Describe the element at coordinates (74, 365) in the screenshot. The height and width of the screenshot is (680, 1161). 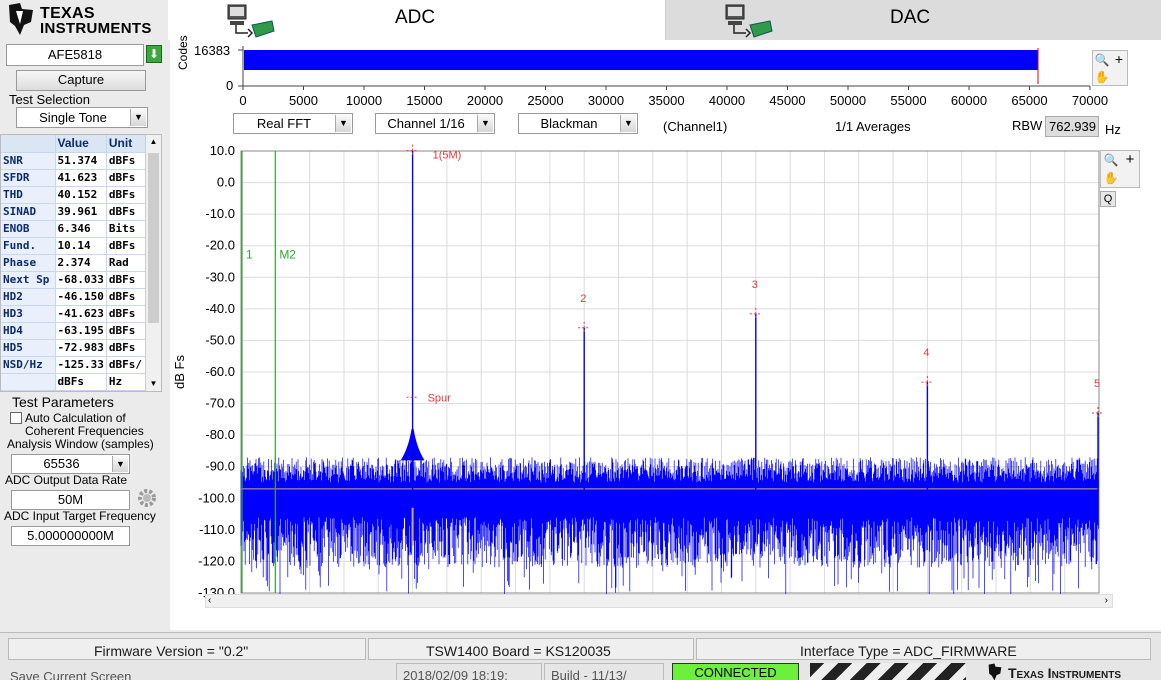
I see `metrics-row: NSD/Hz -125.33 dBFs/` at that location.